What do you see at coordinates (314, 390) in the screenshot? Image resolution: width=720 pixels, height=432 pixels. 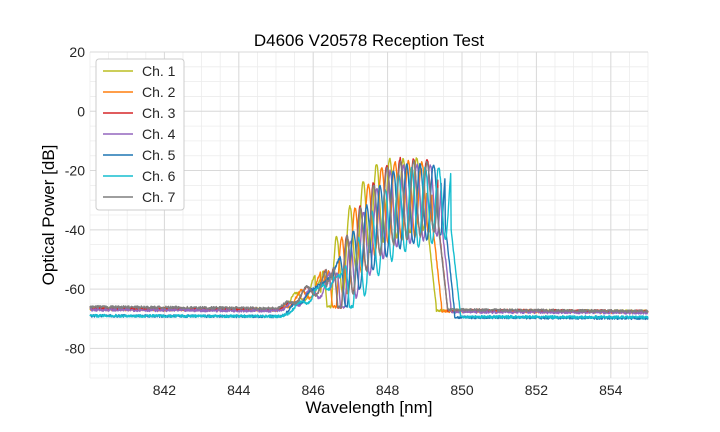 I see `x-tick-label: 846` at bounding box center [314, 390].